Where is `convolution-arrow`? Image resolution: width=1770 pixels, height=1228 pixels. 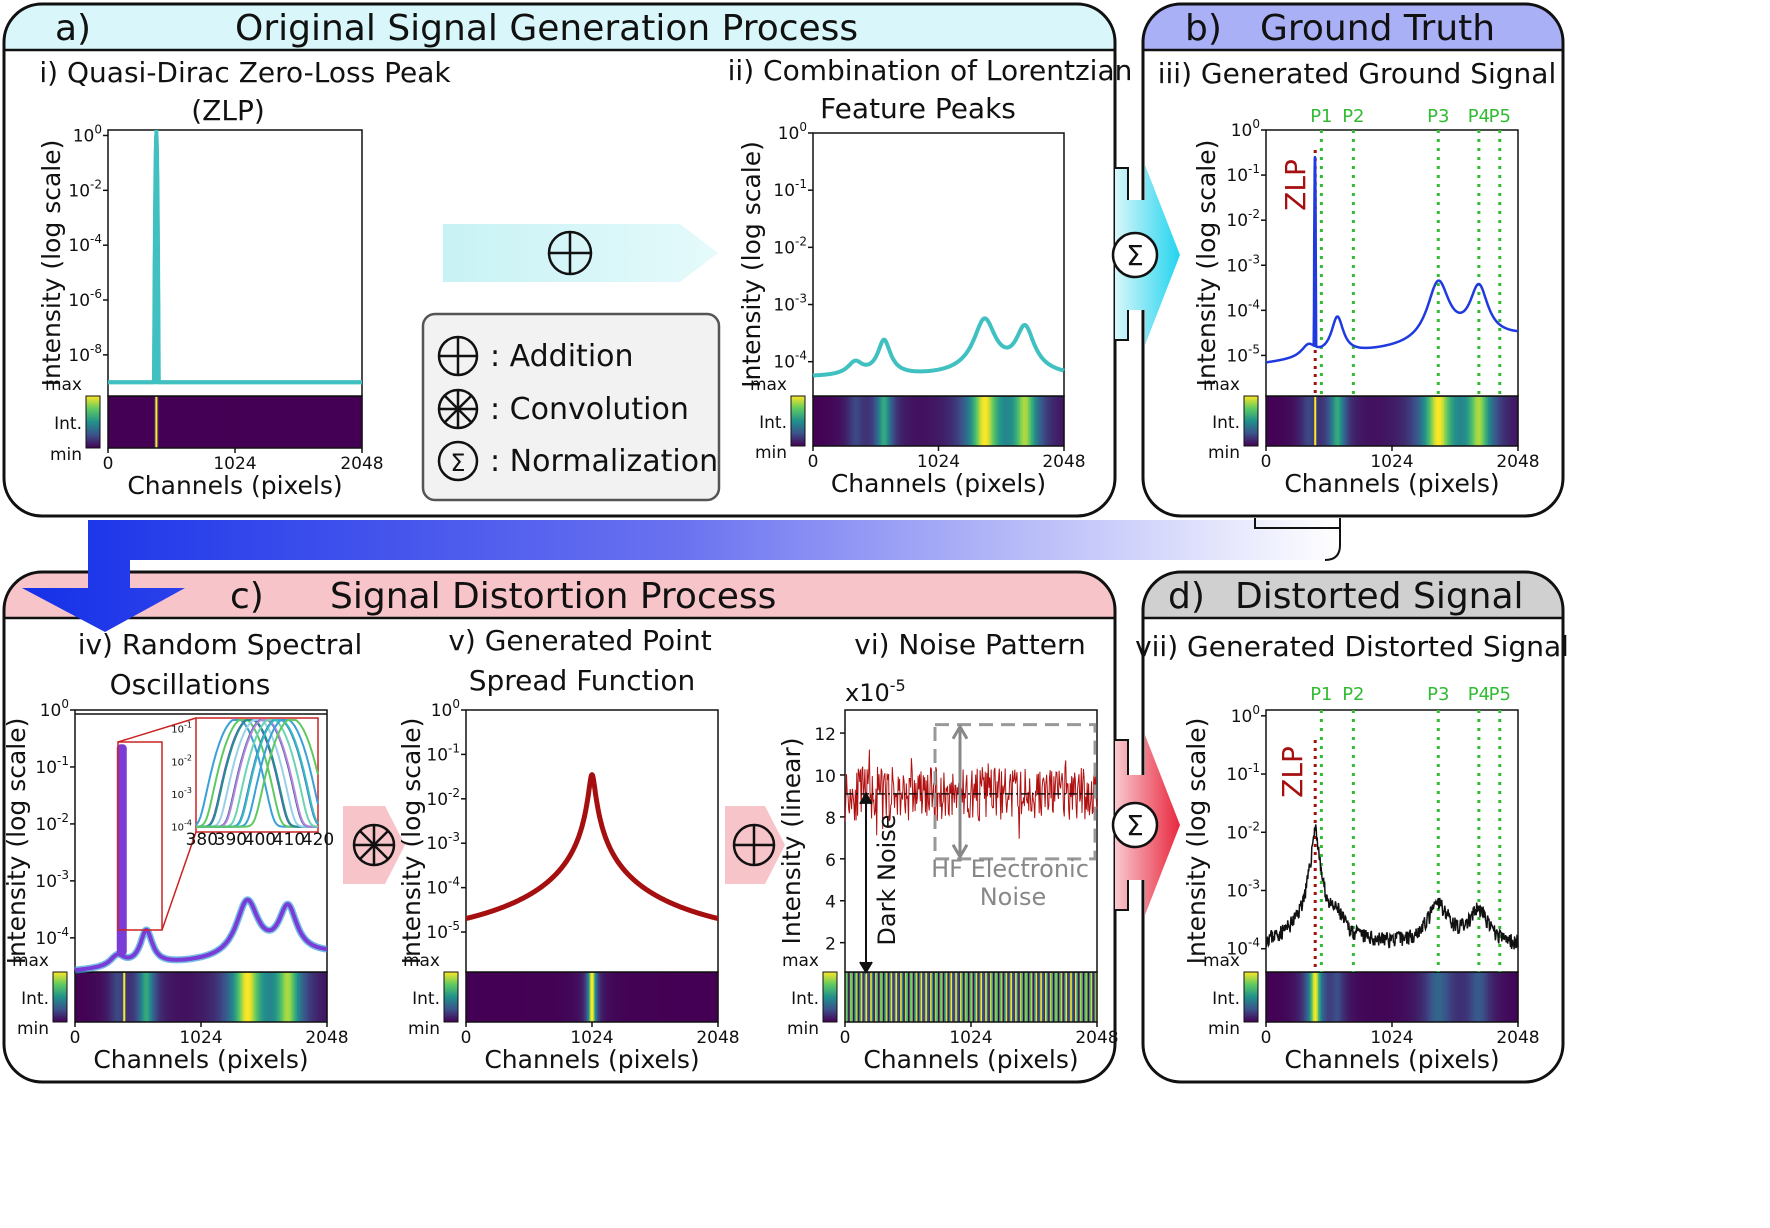
convolution-arrow is located at coordinates (374, 845).